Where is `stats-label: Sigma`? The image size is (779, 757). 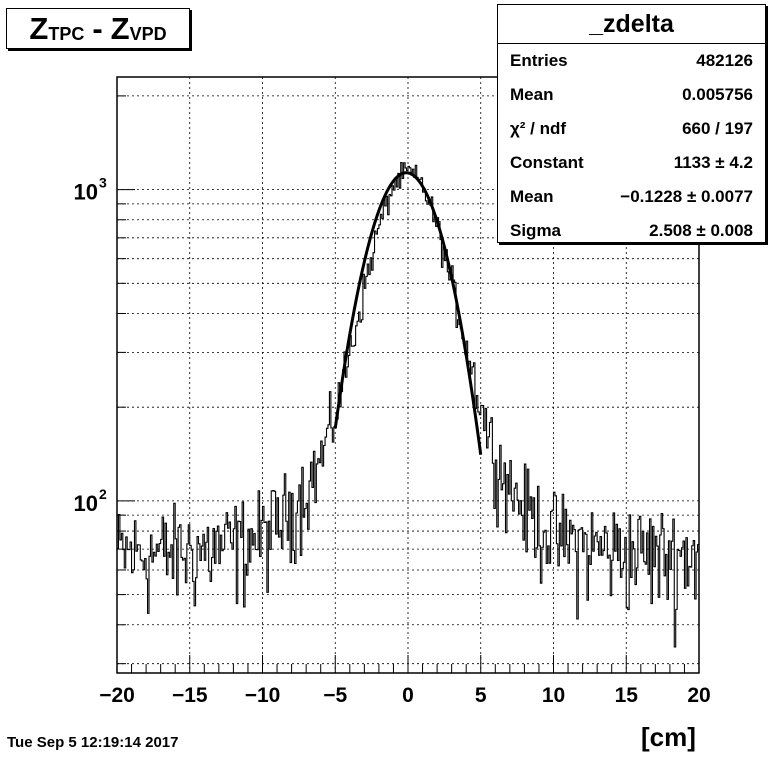 stats-label: Sigma is located at coordinates (536, 230).